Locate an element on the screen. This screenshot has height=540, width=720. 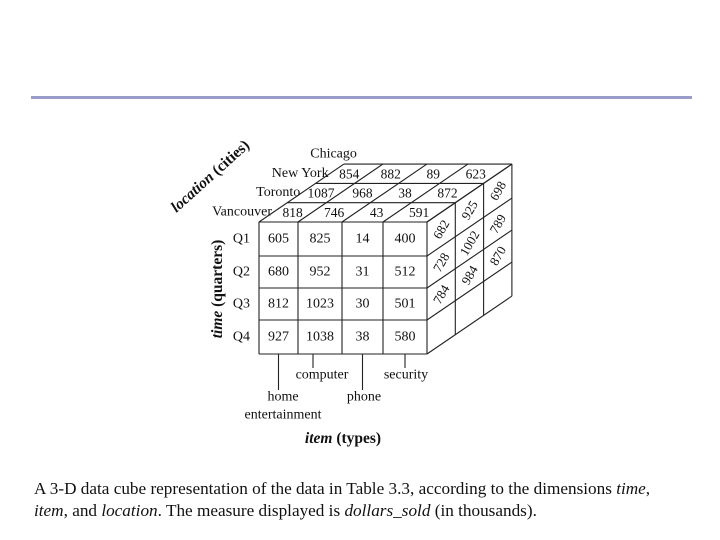
caption-time-term: time is located at coordinates (631, 488).